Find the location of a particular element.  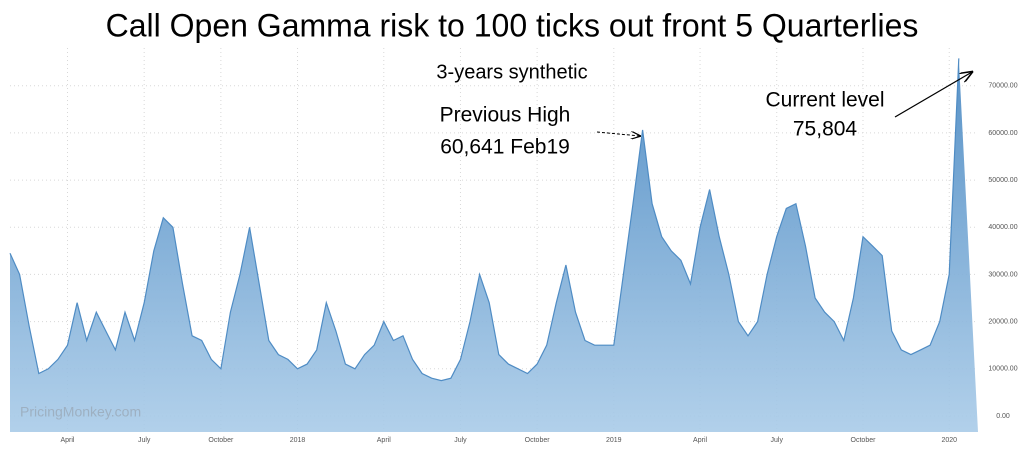

x-tick-label: 2019 is located at coordinates (614, 440).